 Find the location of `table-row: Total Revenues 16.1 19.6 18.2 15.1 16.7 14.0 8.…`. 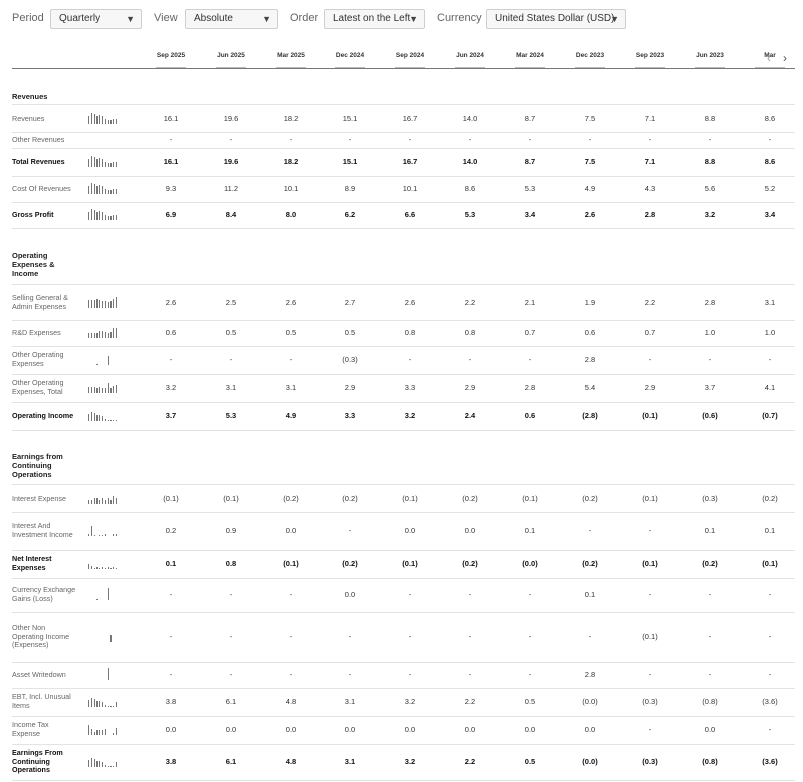

table-row: Total Revenues 16.1 19.6 18.2 15.1 16.7 14.0 8.… is located at coordinates (403, 162).